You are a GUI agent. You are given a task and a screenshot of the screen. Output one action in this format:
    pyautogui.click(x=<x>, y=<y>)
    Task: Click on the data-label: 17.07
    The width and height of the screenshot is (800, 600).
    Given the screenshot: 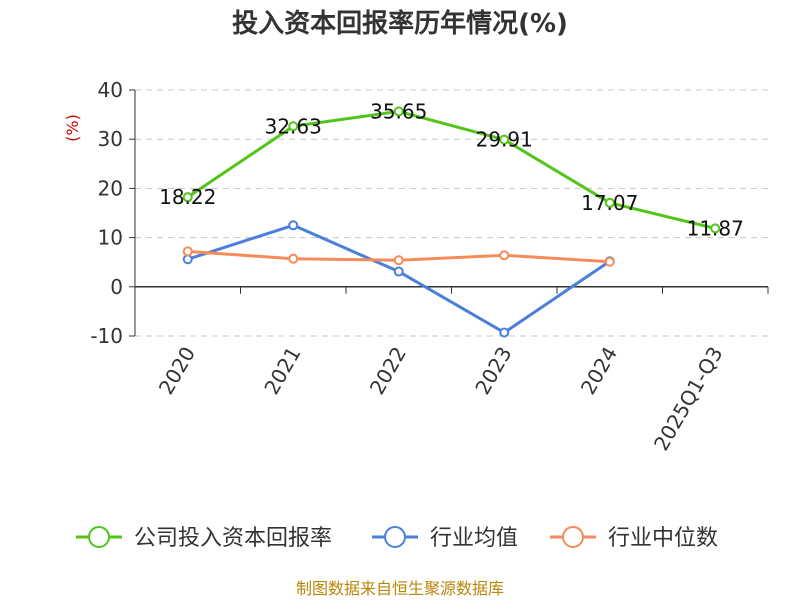 What is the action you would take?
    pyautogui.click(x=609, y=203)
    